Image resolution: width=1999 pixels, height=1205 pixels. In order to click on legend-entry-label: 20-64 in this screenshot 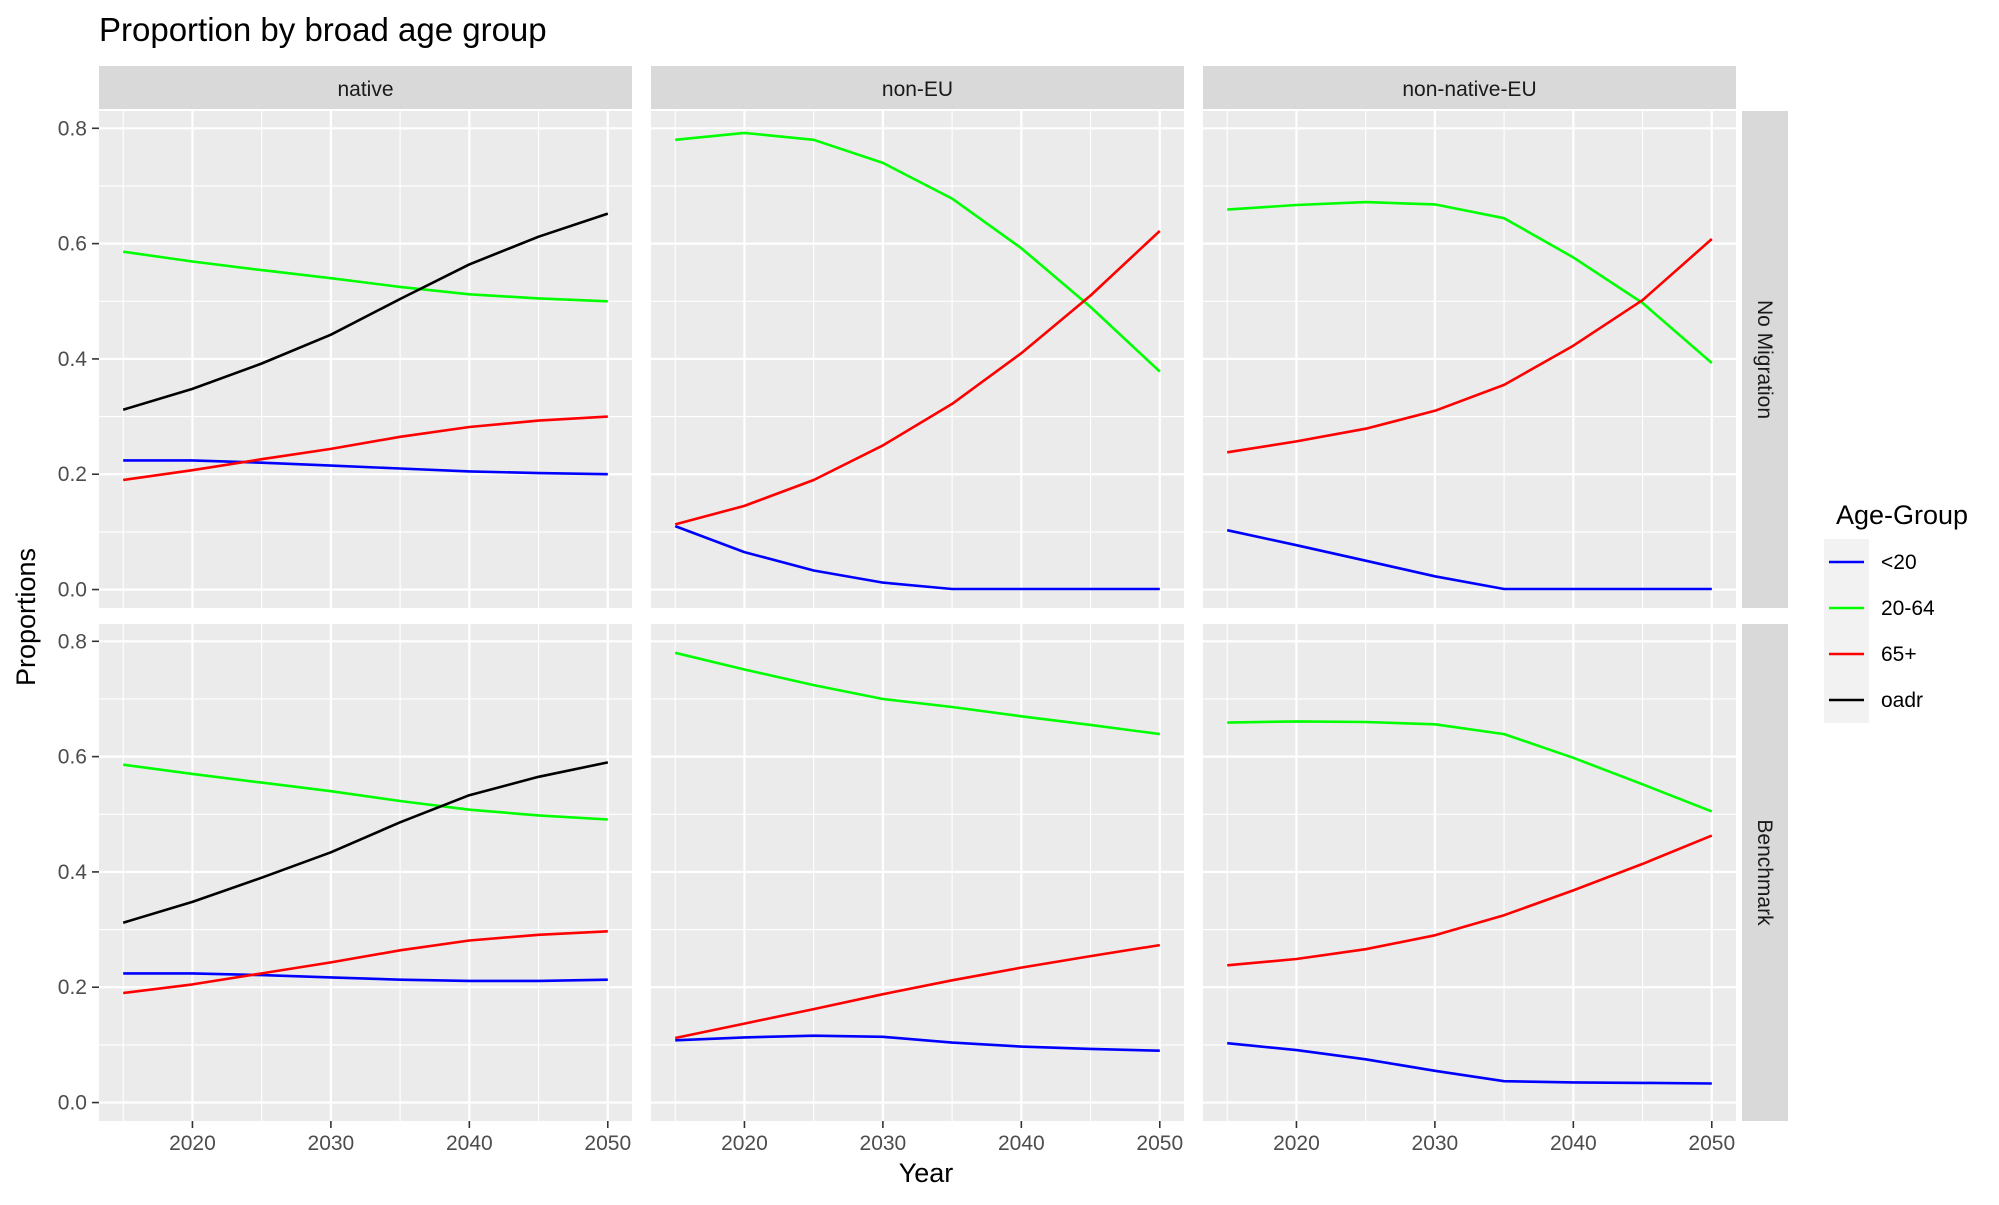, I will do `click(1908, 608)`.